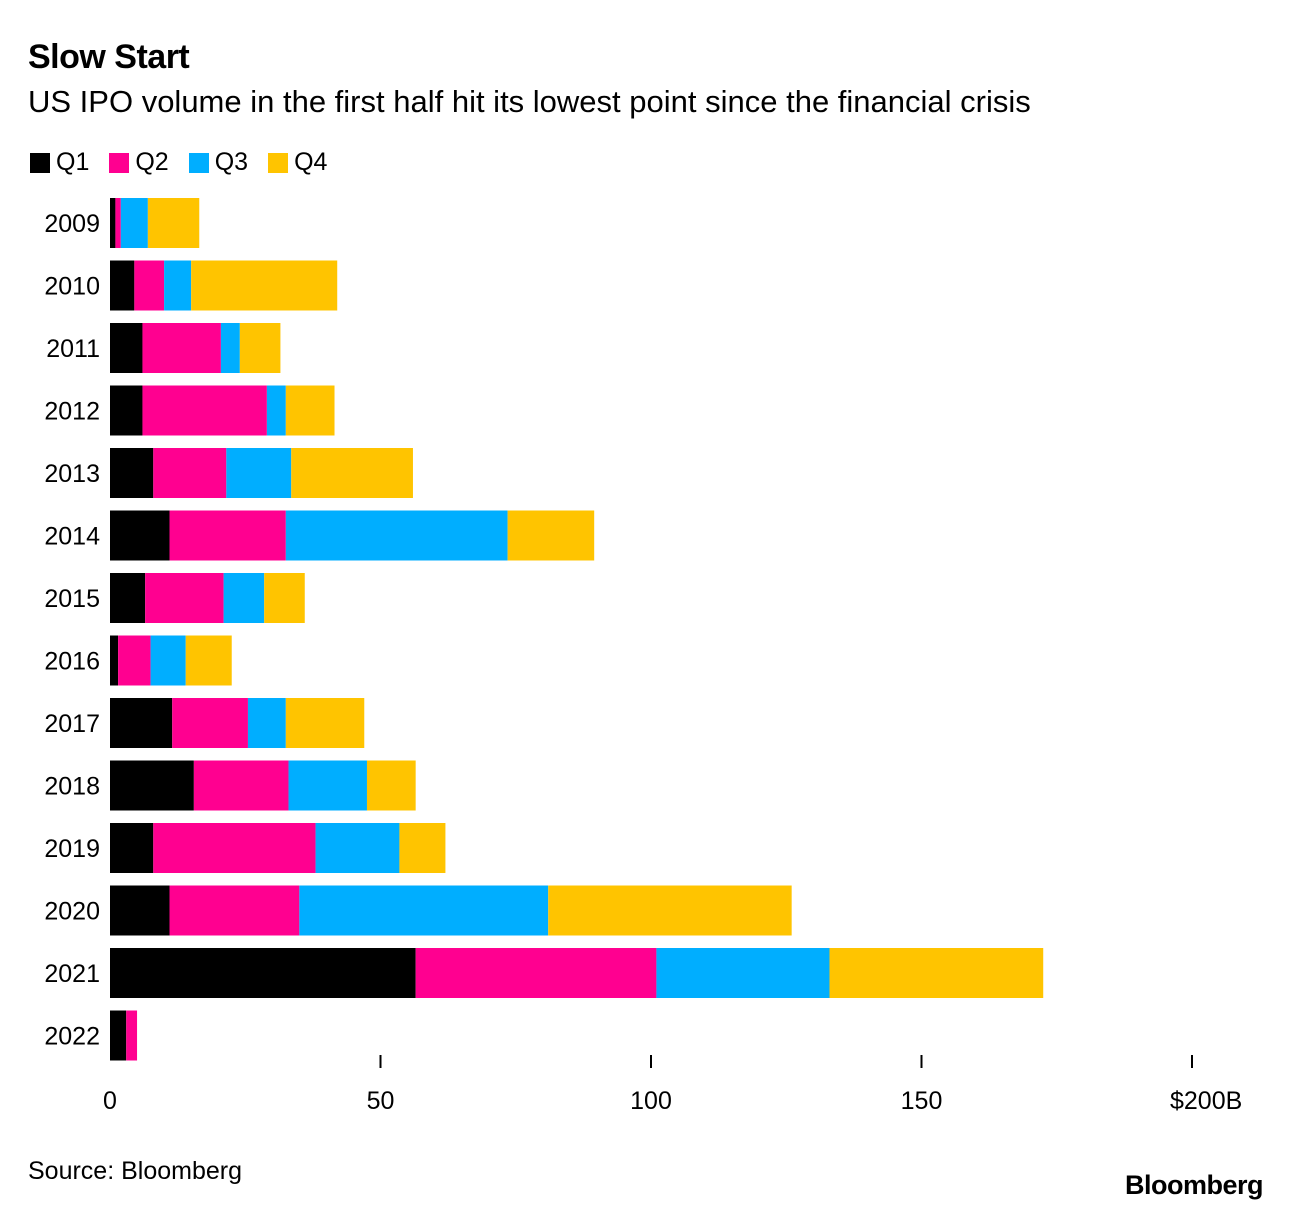 The image size is (1291, 1212). Describe the element at coordinates (1206, 1101) in the screenshot. I see `x-tick-label-200: $200B` at that location.